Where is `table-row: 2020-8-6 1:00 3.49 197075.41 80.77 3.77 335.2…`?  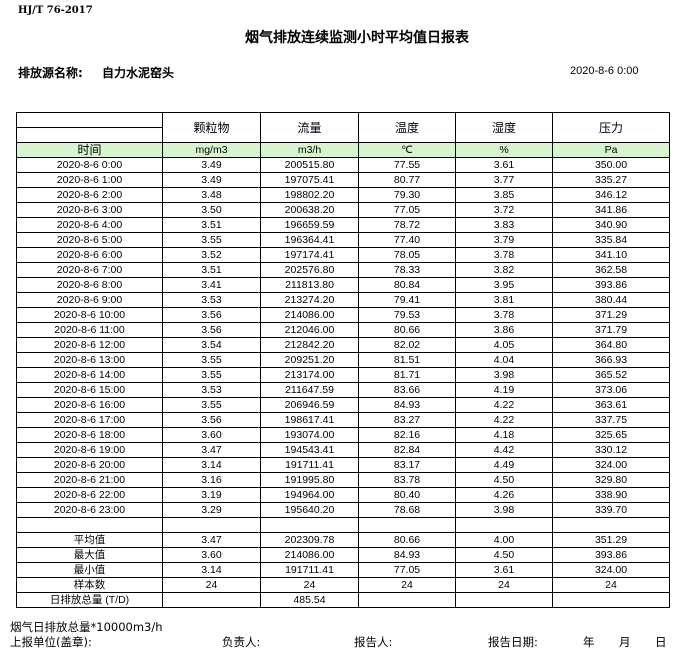 table-row: 2020-8-6 1:00 3.49 197075.41 80.77 3.77 335.2… is located at coordinates (343, 180).